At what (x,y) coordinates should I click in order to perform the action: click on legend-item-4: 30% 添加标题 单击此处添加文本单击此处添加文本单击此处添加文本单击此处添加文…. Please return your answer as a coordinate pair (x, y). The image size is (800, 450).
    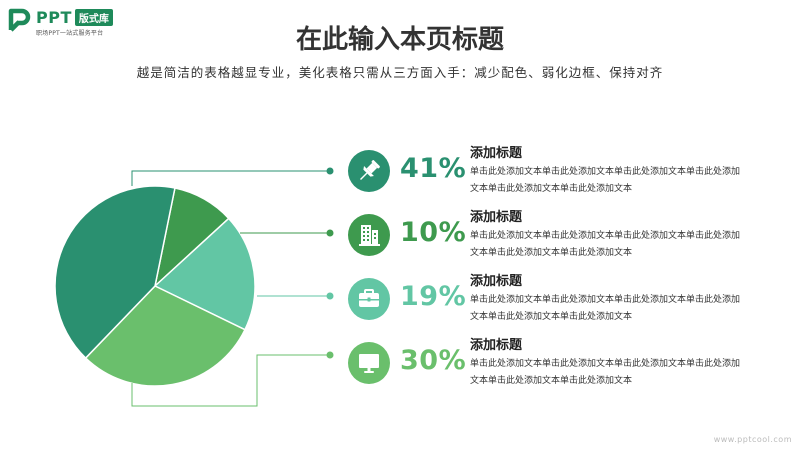
    Looking at the image, I should click on (558, 363).